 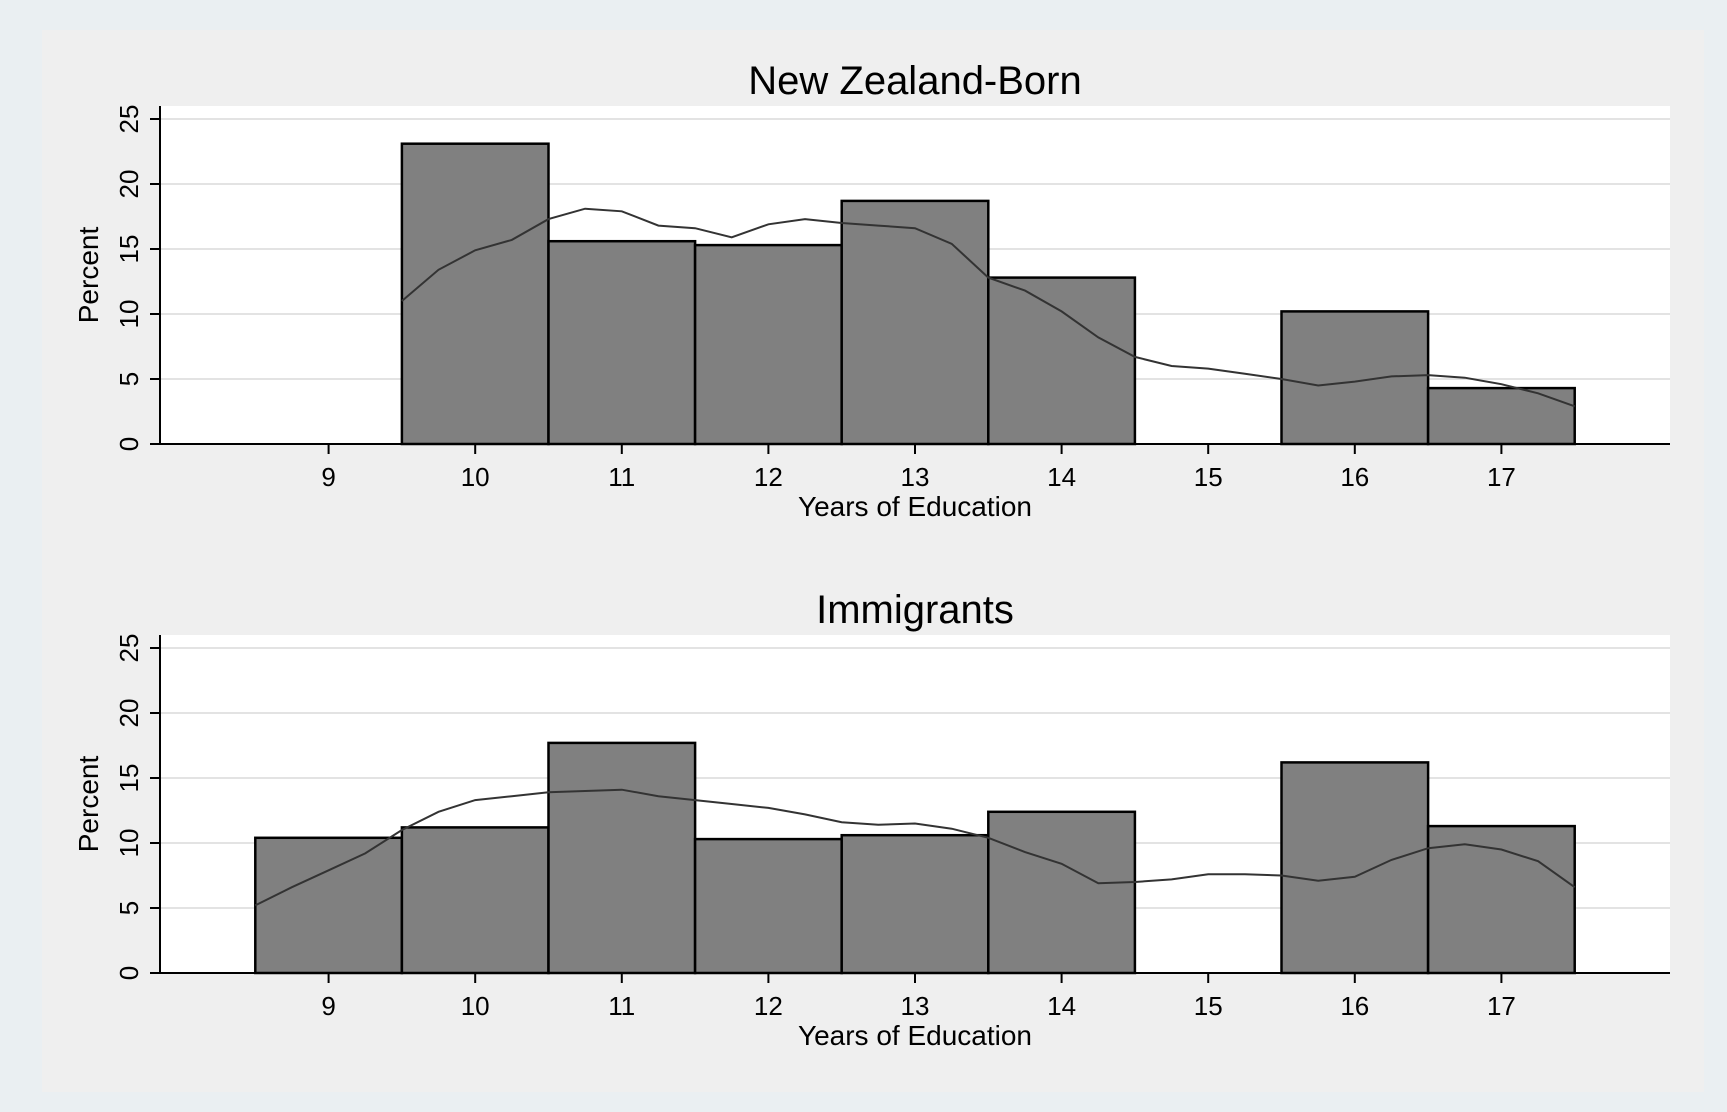 I want to click on chart-title-nz-born: New Zealand-Born, so click(x=915, y=81).